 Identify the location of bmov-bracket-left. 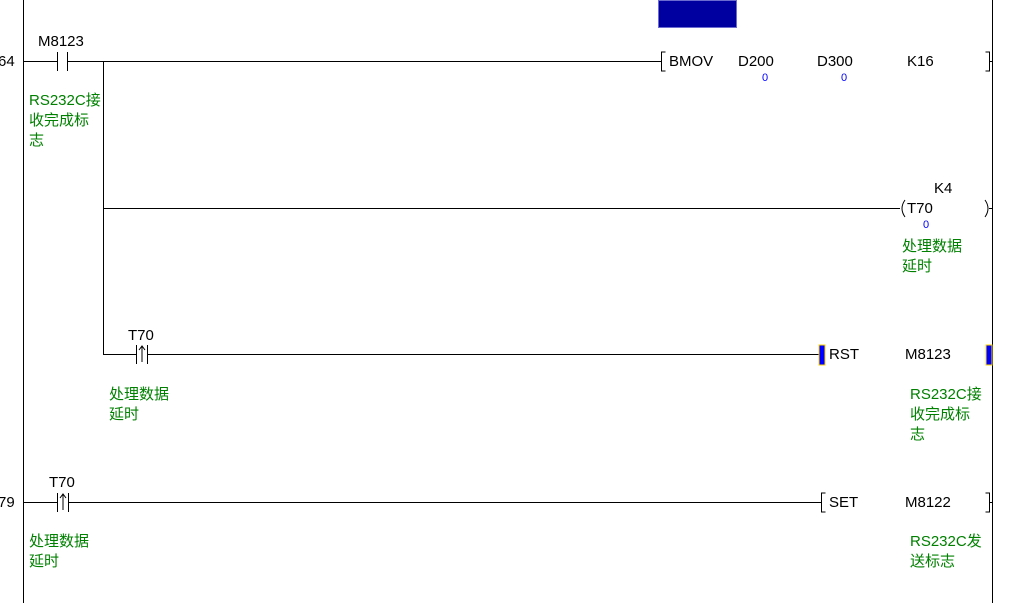
(663, 61).